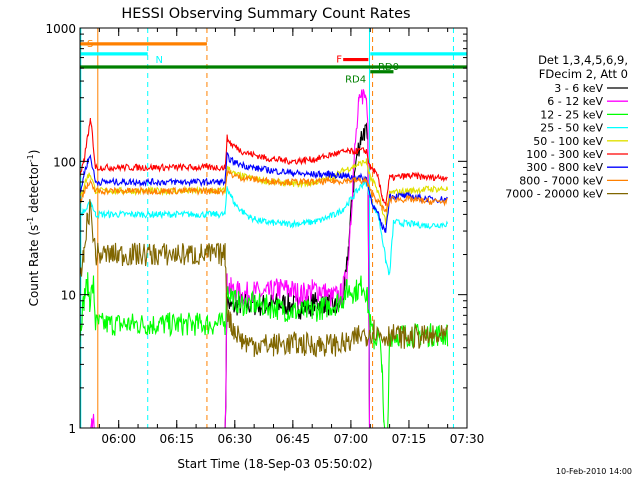 This screenshot has width=640, height=480. What do you see at coordinates (68, 296) in the screenshot?
I see `y-tick-label-1: 10` at bounding box center [68, 296].